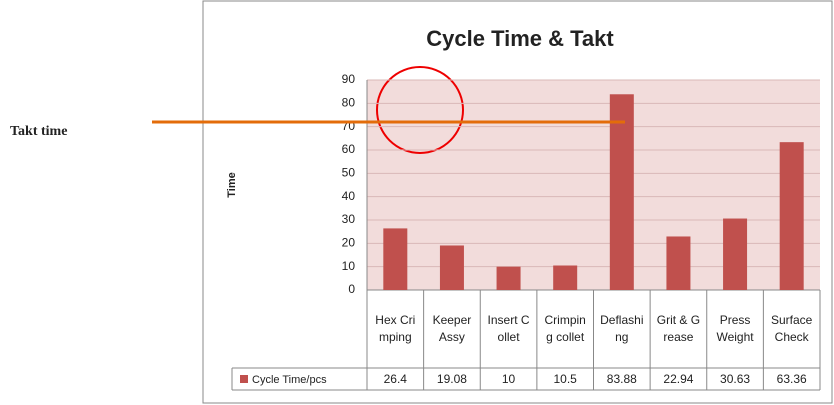  I want to click on table-value: 30.63, so click(735, 379).